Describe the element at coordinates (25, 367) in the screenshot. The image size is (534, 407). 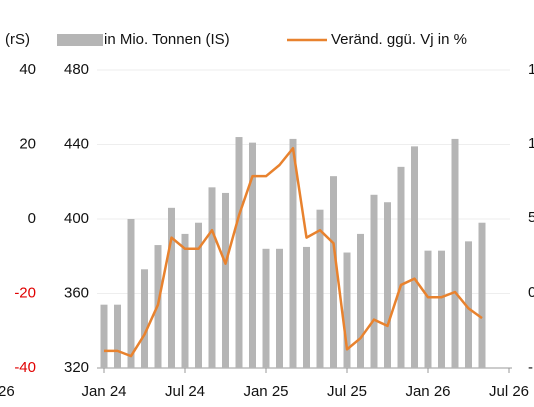
I see `y2-tick-label: -40` at that location.